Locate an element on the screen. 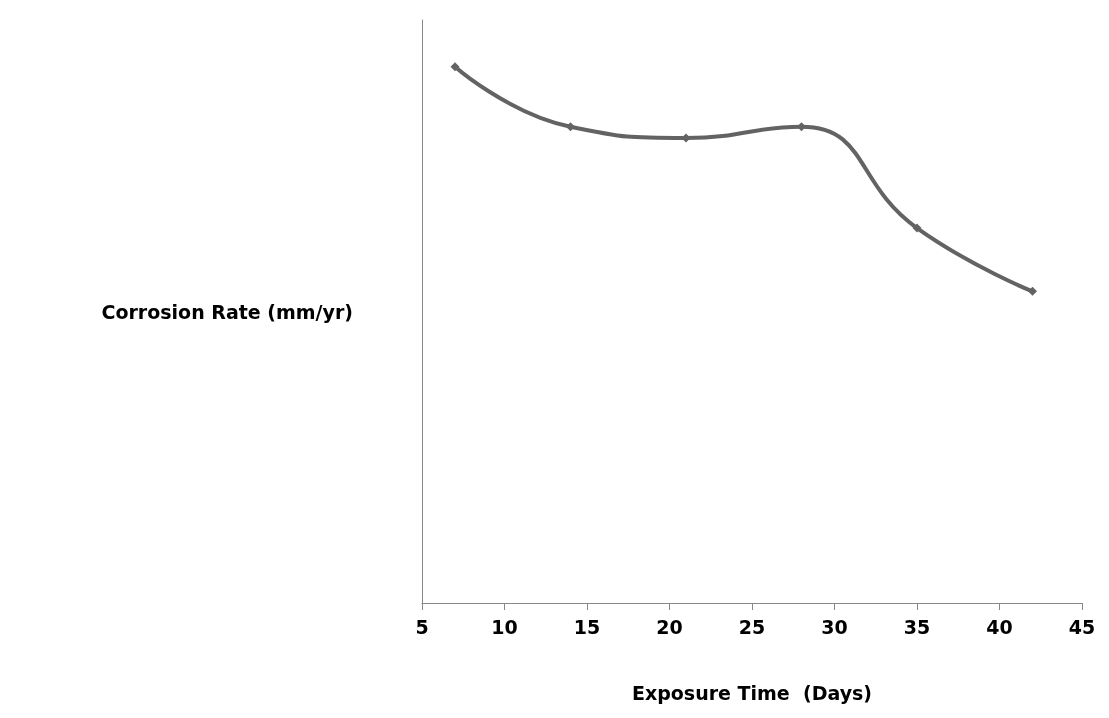 Image resolution: width=1109 pixels, height=718 pixels. x-tick-label: 40 is located at coordinates (999, 626).